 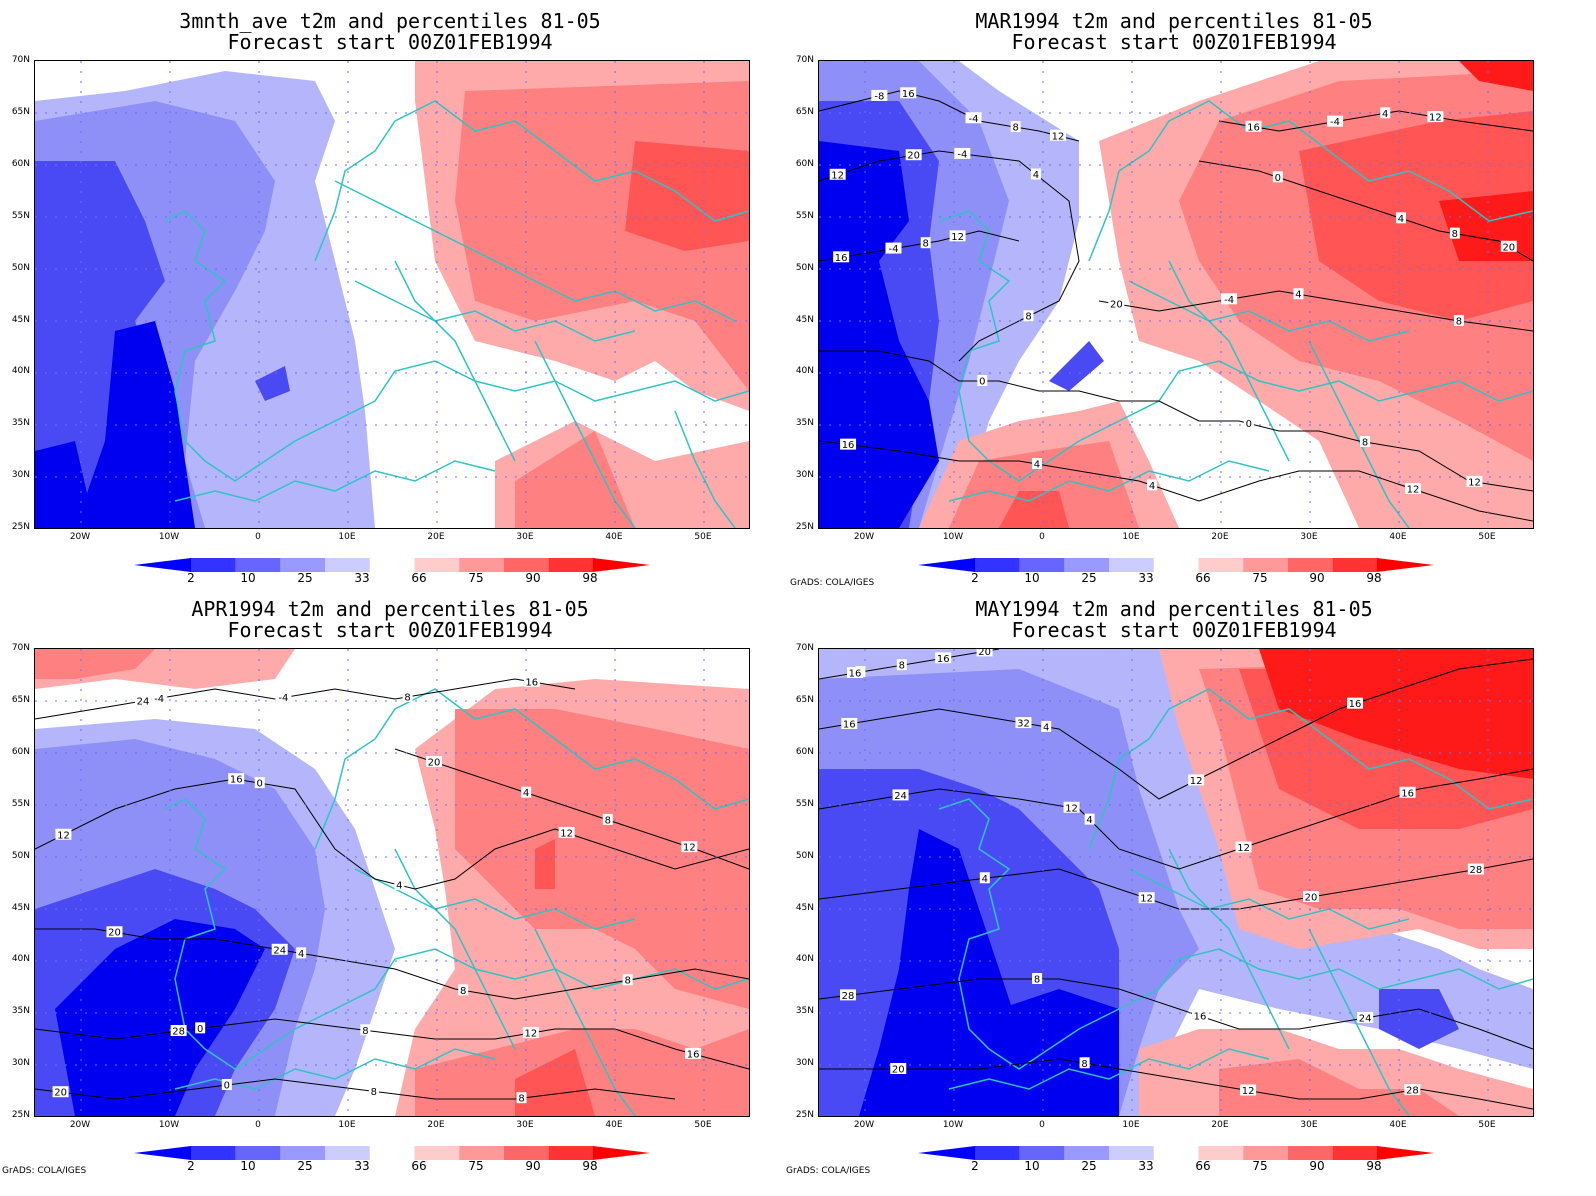 I want to click on latitude-label: 40N, so click(x=804, y=371).